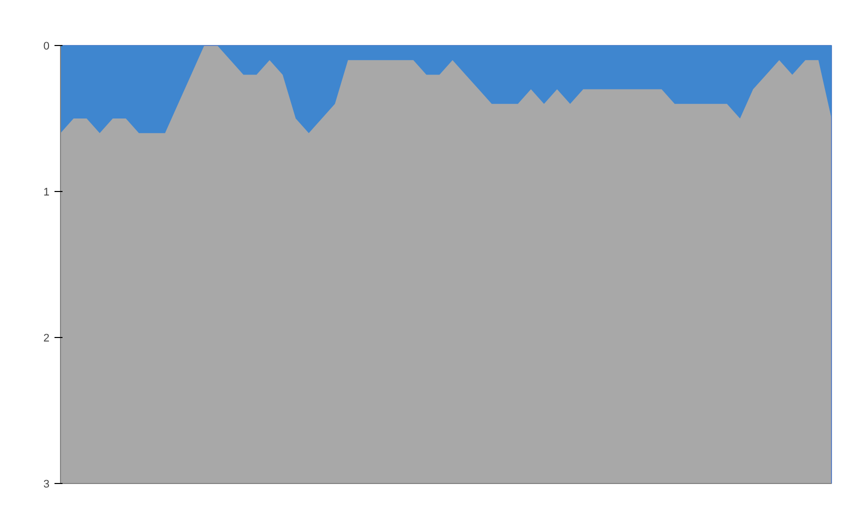 The image size is (849, 511). What do you see at coordinates (46, 484) in the screenshot?
I see `y-tick-label: 3` at bounding box center [46, 484].